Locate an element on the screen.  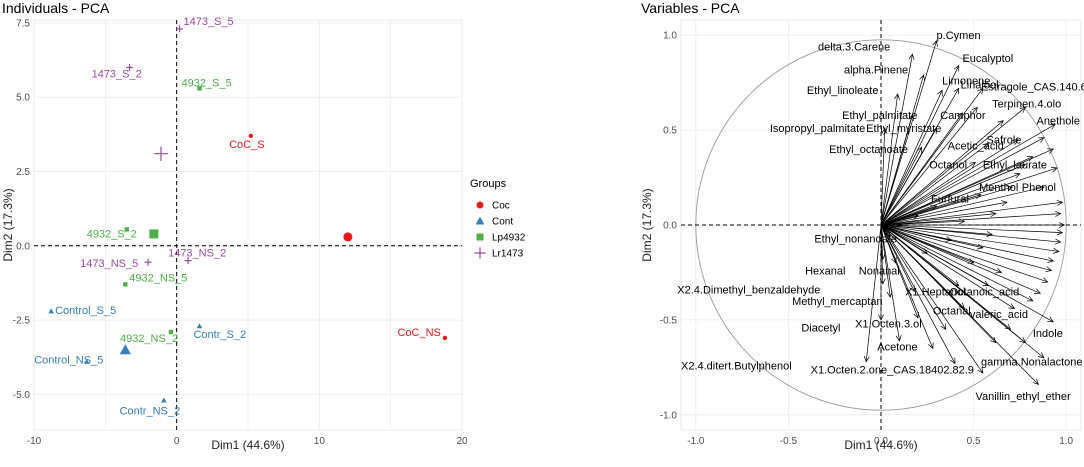
variable-label-safrole: Safrole is located at coordinates (1004, 141).